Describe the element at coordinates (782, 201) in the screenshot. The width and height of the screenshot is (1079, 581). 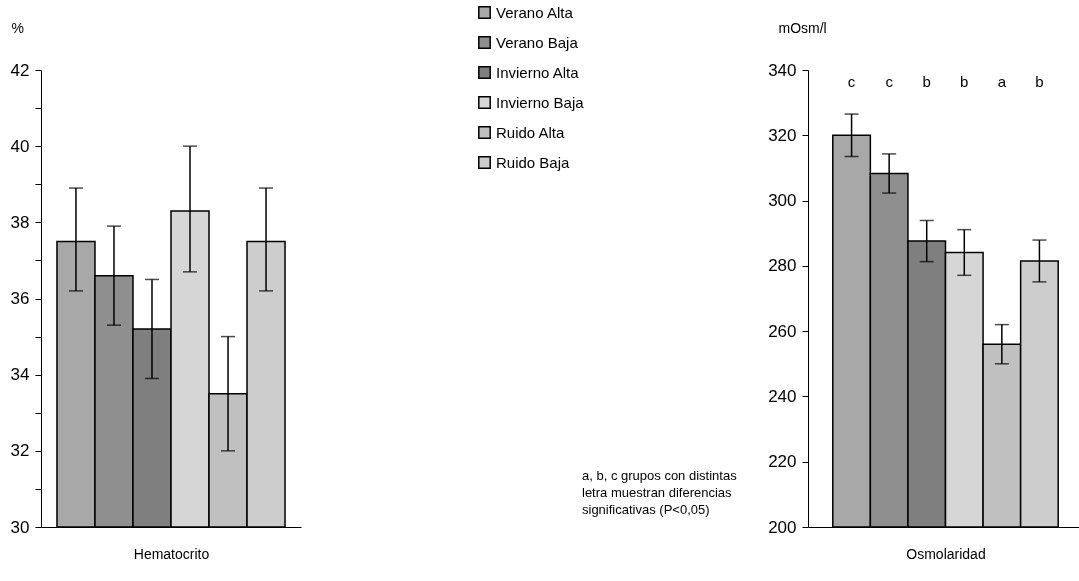
I see `y-tick-label: 300` at that location.